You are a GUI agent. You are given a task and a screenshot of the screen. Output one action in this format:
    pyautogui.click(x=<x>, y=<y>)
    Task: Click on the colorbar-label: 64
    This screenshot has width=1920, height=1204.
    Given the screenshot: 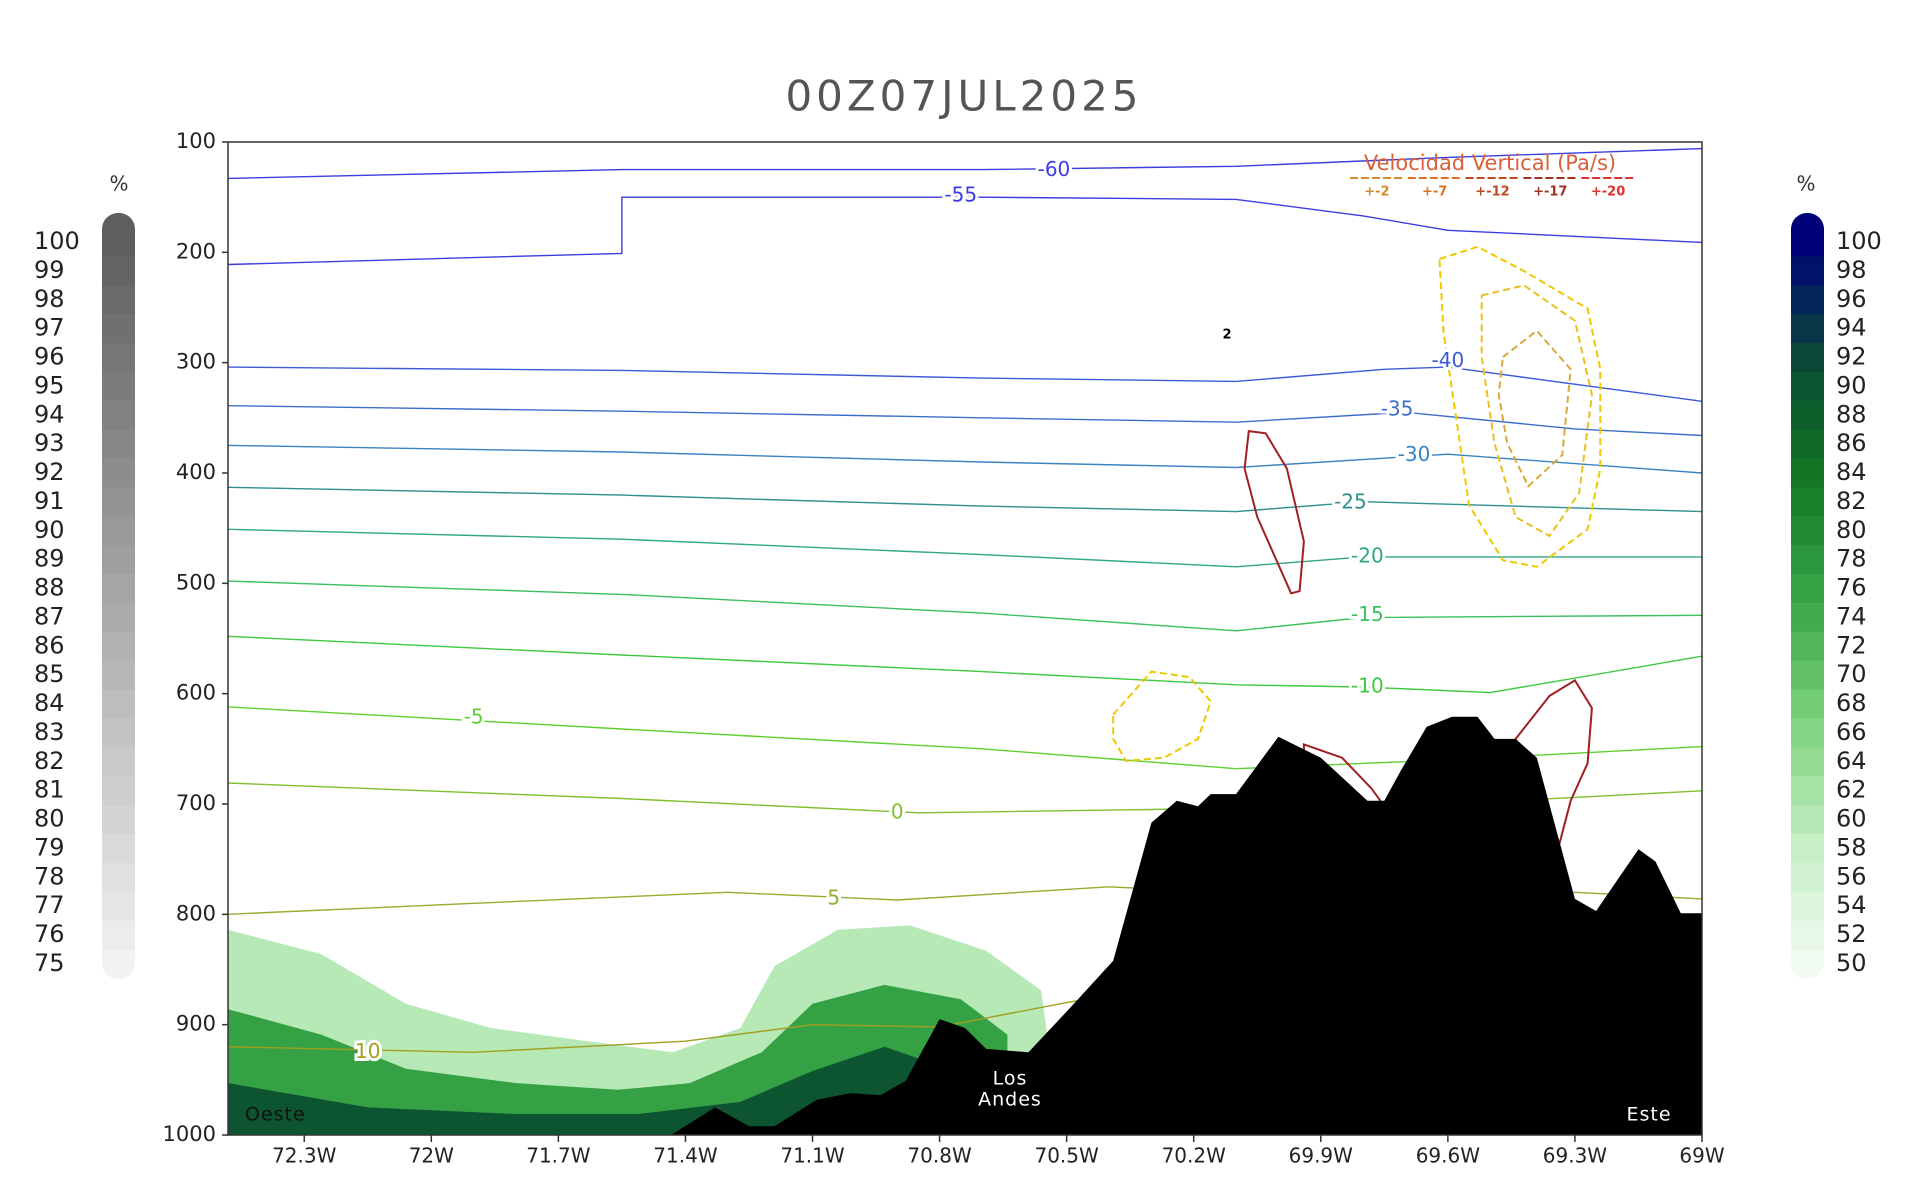 What is the action you would take?
    pyautogui.click(x=1851, y=761)
    